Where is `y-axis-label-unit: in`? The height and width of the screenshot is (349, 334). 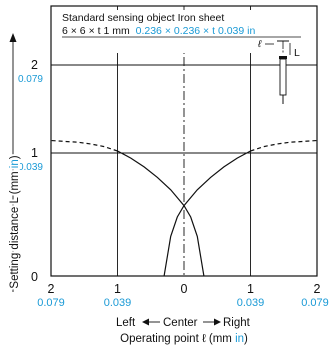 y-axis-label-unit: in is located at coordinates (15, 163).